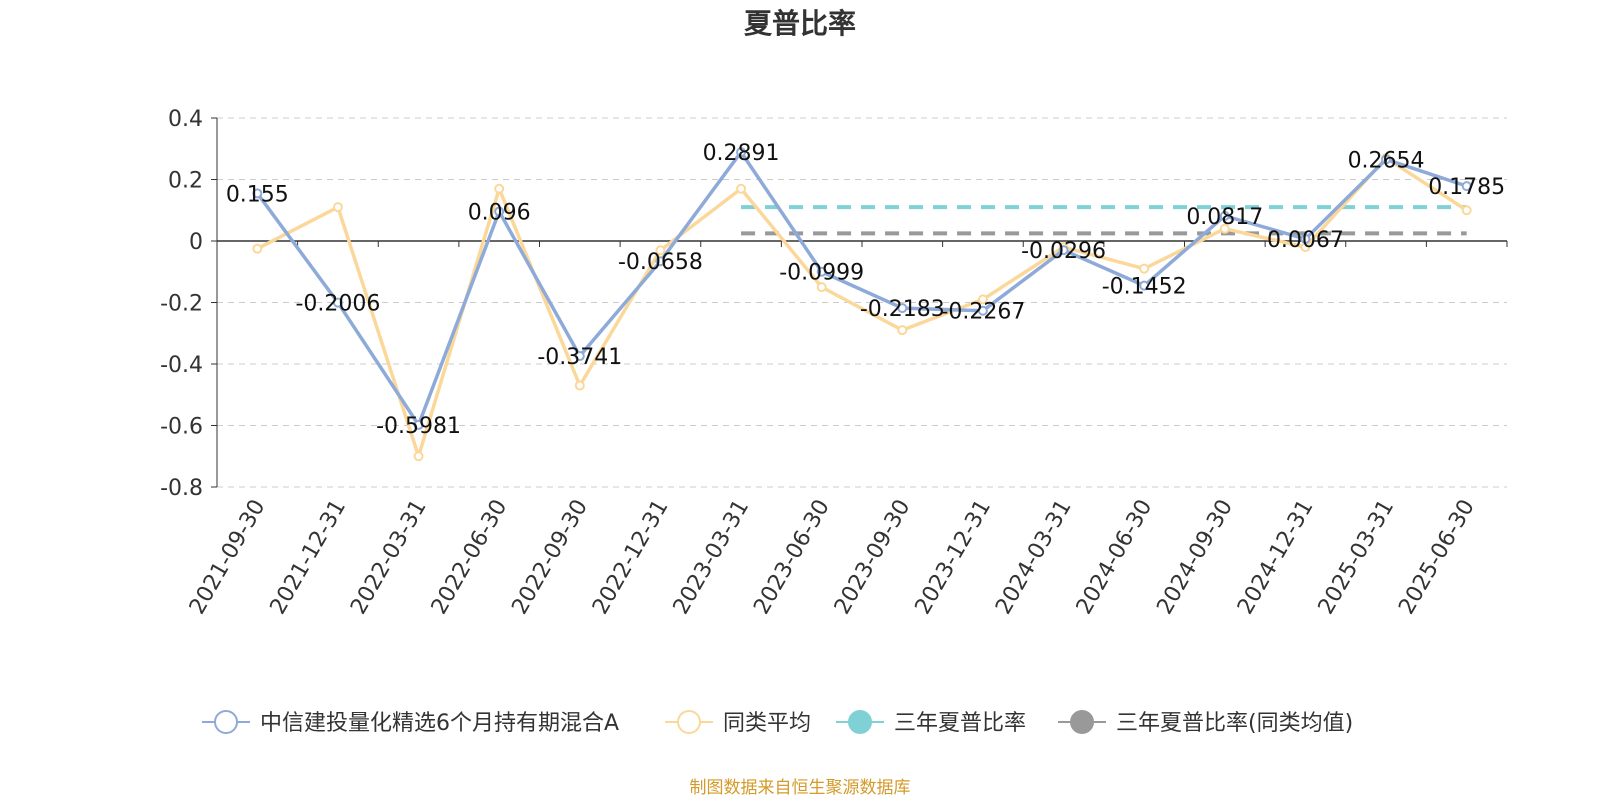  I want to click on legend-item: 中信建投量化精选6个月持有期混合A, so click(410, 723).